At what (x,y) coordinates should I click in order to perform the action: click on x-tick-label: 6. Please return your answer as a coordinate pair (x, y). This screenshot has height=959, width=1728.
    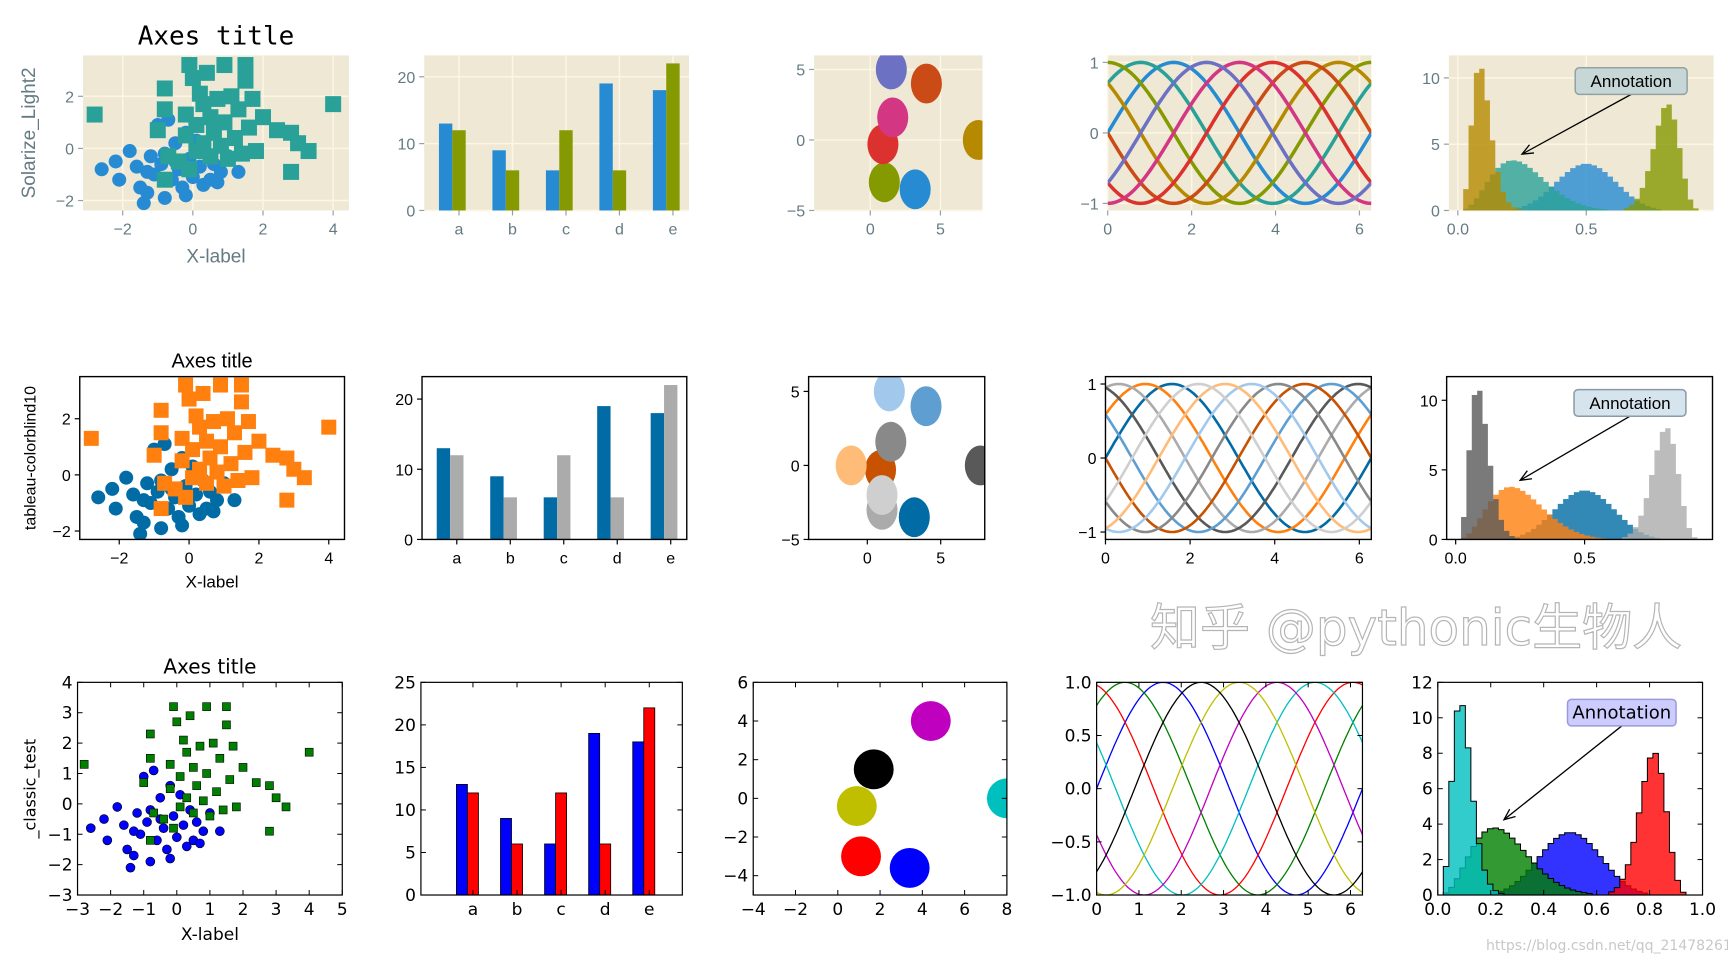
    Looking at the image, I should click on (1359, 558).